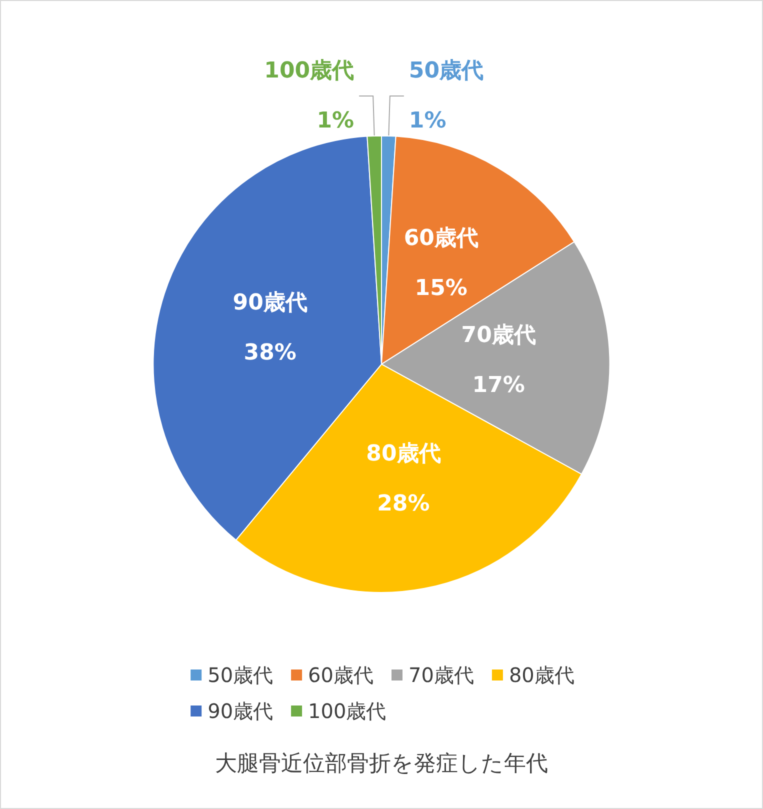  Describe the element at coordinates (441, 675) in the screenshot. I see `legend-label: 70歳代` at that location.